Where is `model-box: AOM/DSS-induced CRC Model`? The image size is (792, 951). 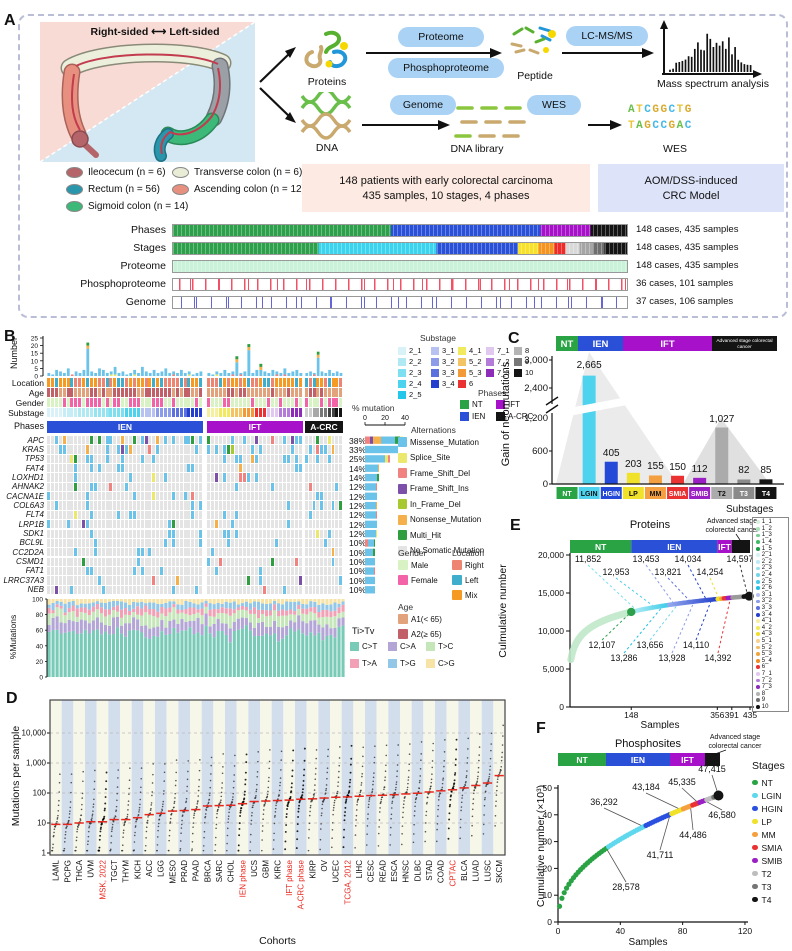 model-box: AOM/DSS-induced CRC Model is located at coordinates (691, 188).